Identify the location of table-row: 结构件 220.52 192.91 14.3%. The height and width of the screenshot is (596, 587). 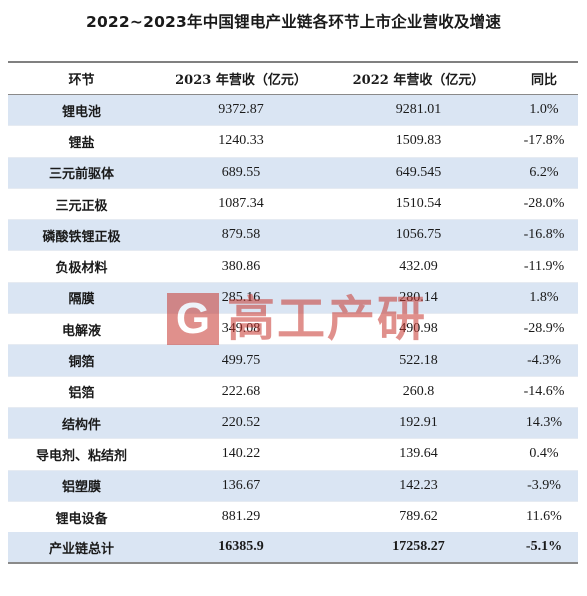
(293, 422).